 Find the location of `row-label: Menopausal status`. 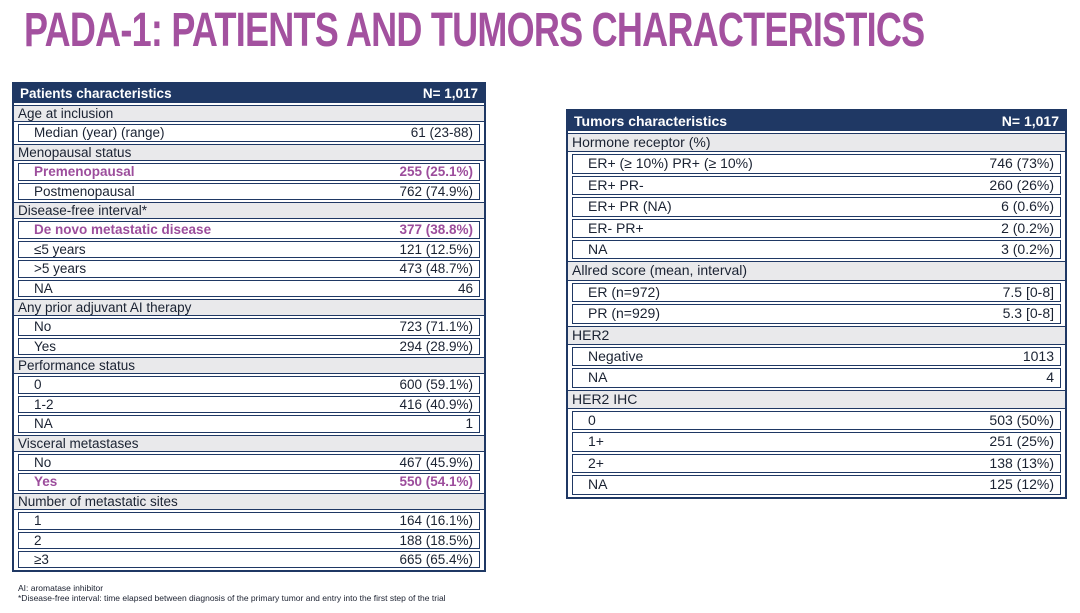

row-label: Menopausal status is located at coordinates (75, 152).